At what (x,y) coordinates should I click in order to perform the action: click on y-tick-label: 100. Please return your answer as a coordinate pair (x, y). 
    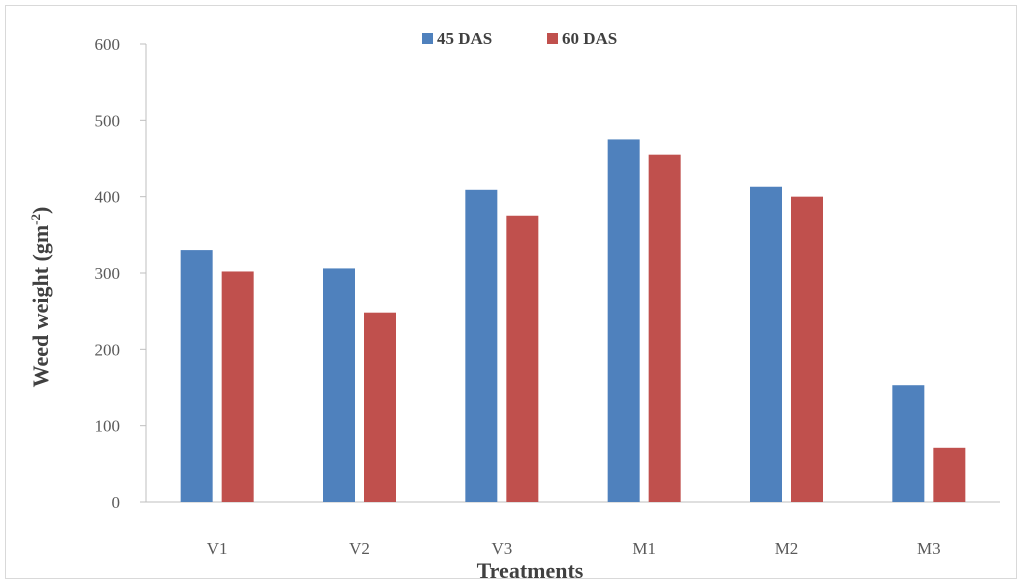
    Looking at the image, I should click on (108, 426).